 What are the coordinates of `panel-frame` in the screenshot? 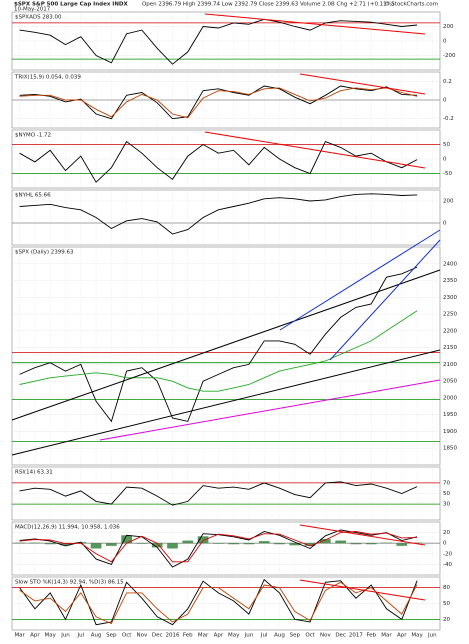 It's located at (226, 548).